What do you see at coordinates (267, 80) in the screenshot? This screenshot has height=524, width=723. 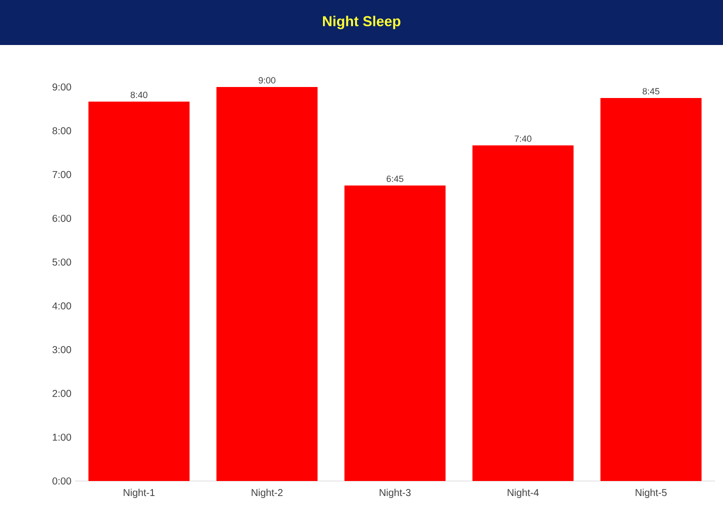 I see `data-label: 9:00` at bounding box center [267, 80].